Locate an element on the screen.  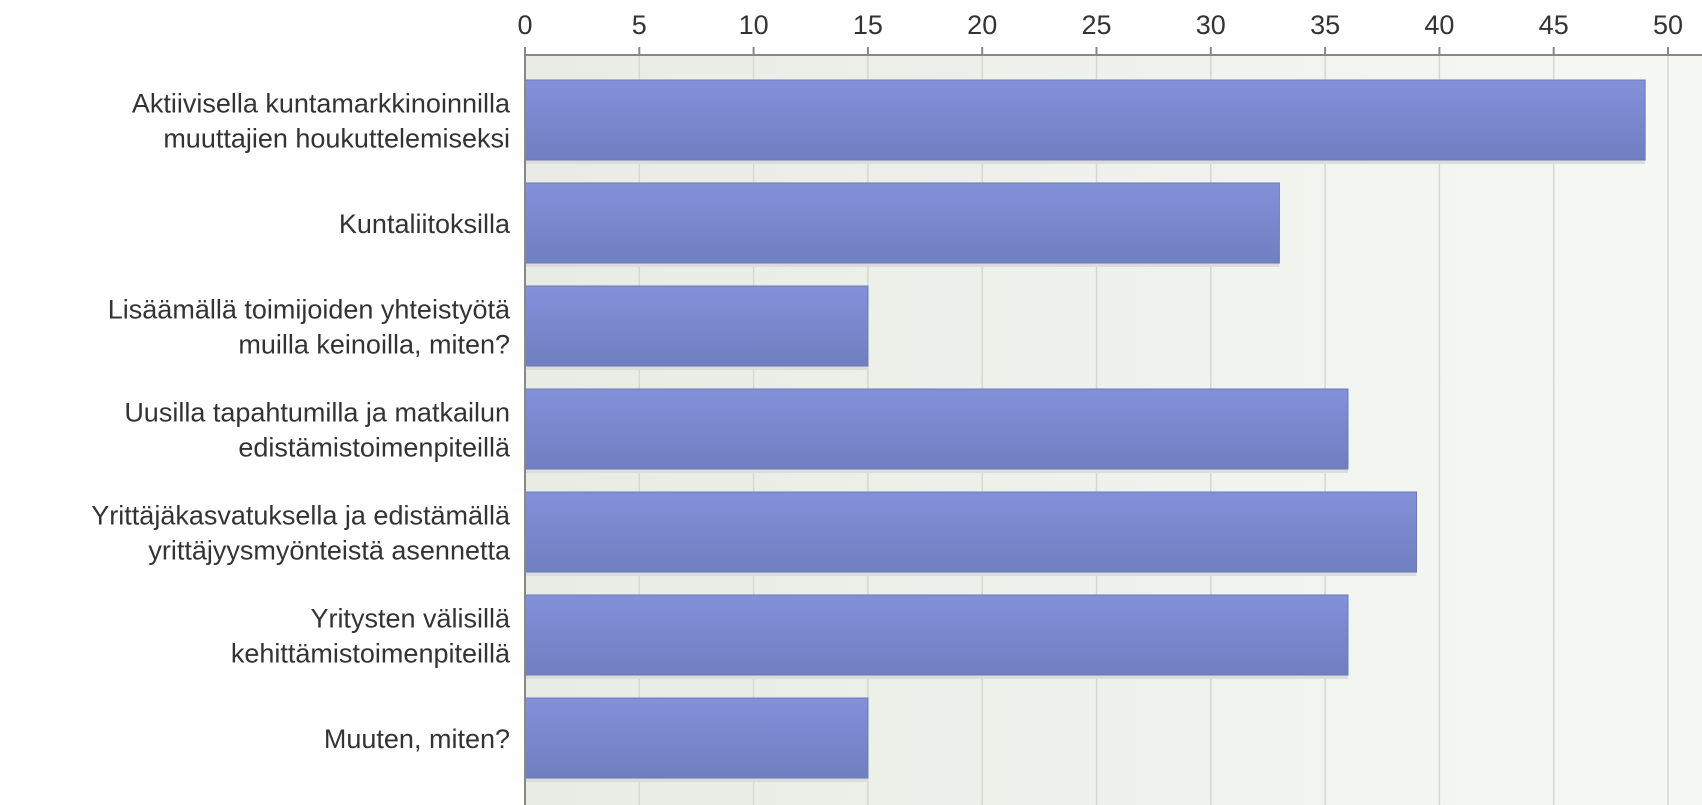
category-label-line: kehittämistoimenpiteillä is located at coordinates (371, 654).